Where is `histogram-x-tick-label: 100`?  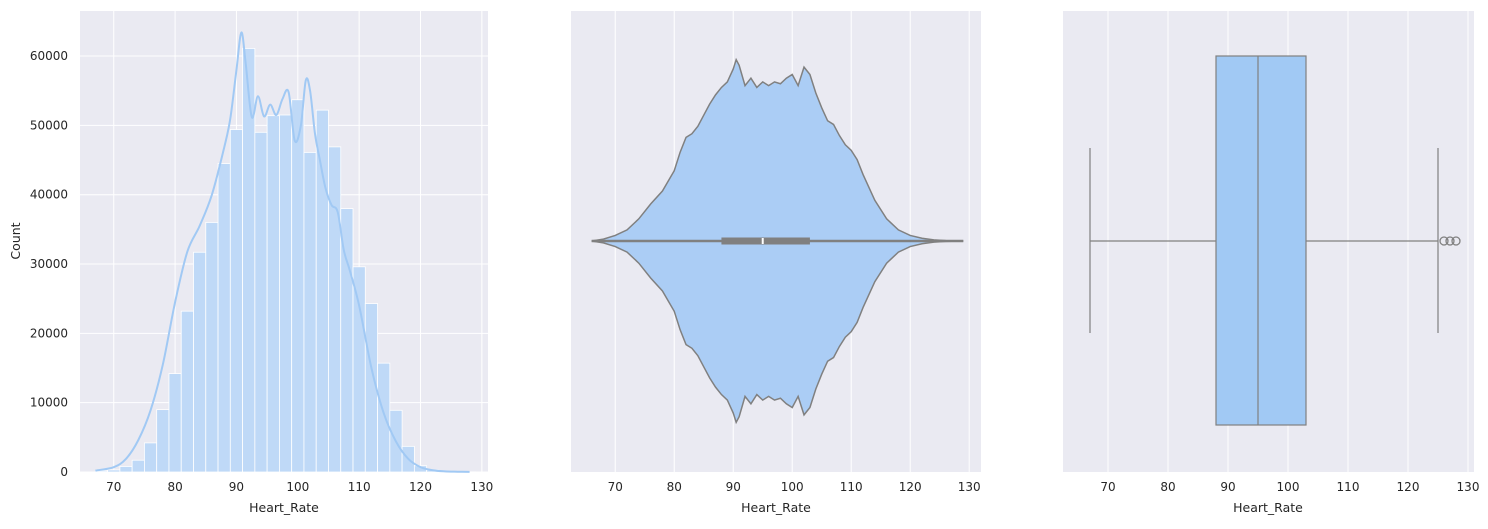
histogram-x-tick-label: 100 is located at coordinates (297, 487).